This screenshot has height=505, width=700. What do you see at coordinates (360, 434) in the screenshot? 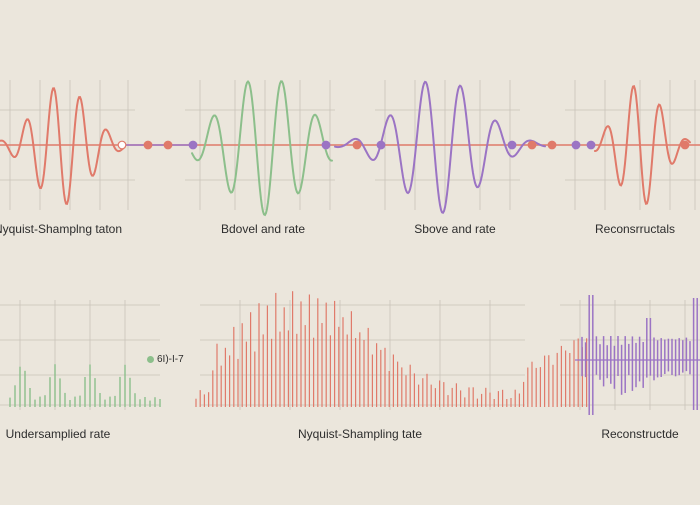
I see `label-nyquist-sampling-bottom: Nyquist-Shampling tate` at bounding box center [360, 434].